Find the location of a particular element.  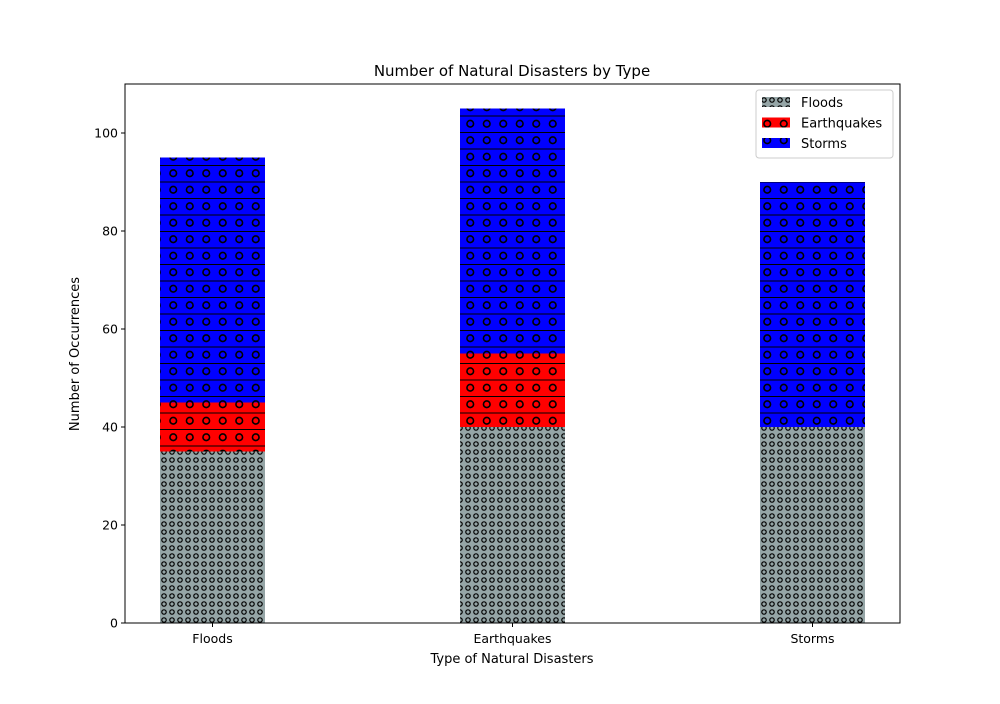

x-axis-label: Type of Natural Disasters is located at coordinates (511, 659).